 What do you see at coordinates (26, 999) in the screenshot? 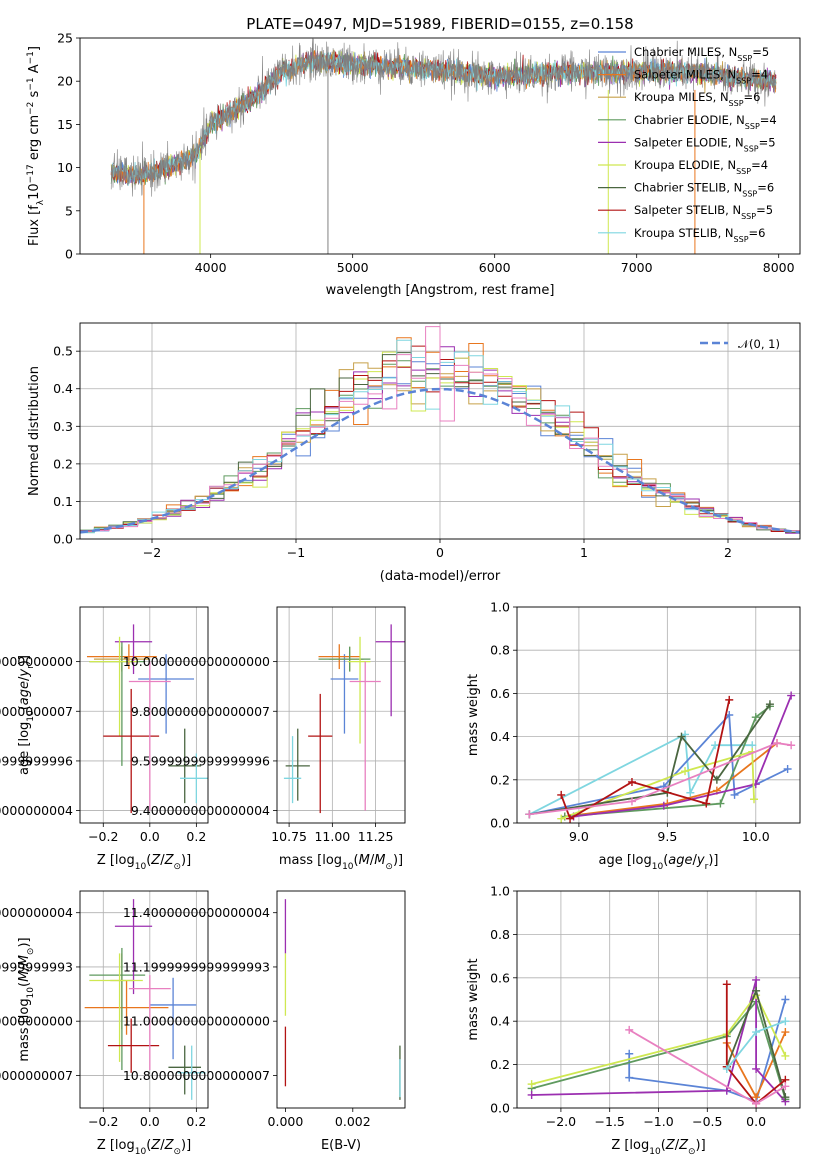
I see `y-axis-label: mass [log10(M/M⊙)]` at bounding box center [26, 999].